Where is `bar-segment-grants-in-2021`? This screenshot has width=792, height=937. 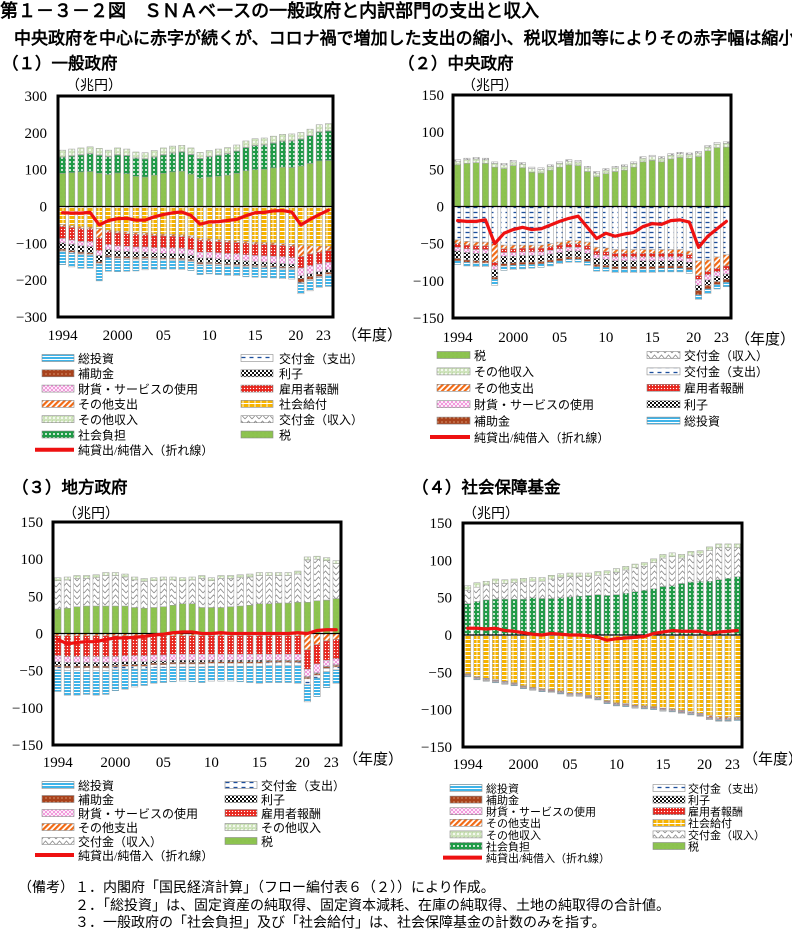
bar-segment-grants-in-2021 is located at coordinates (317, 580).